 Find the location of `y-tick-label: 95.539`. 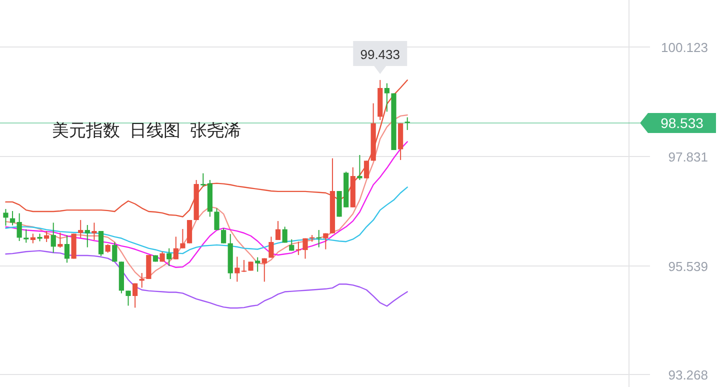

y-tick-label: 95.539 is located at coordinates (688, 266).